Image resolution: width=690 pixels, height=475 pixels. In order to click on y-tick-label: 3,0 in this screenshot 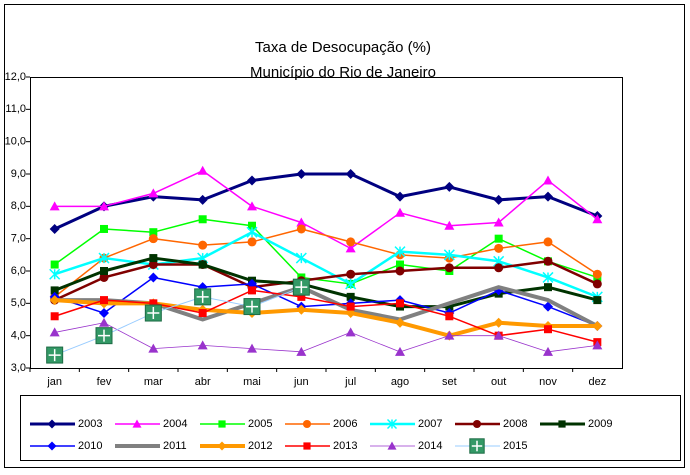, I will do `click(18, 368)`.